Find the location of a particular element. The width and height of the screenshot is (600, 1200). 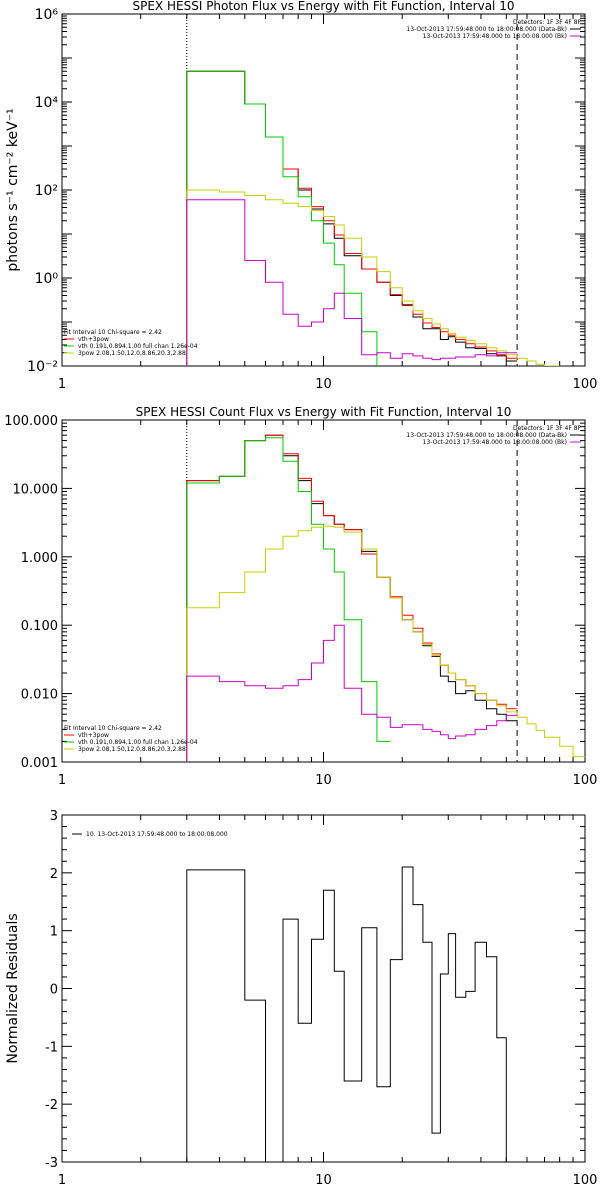

y-tick-label: 2 is located at coordinates (54, 874).